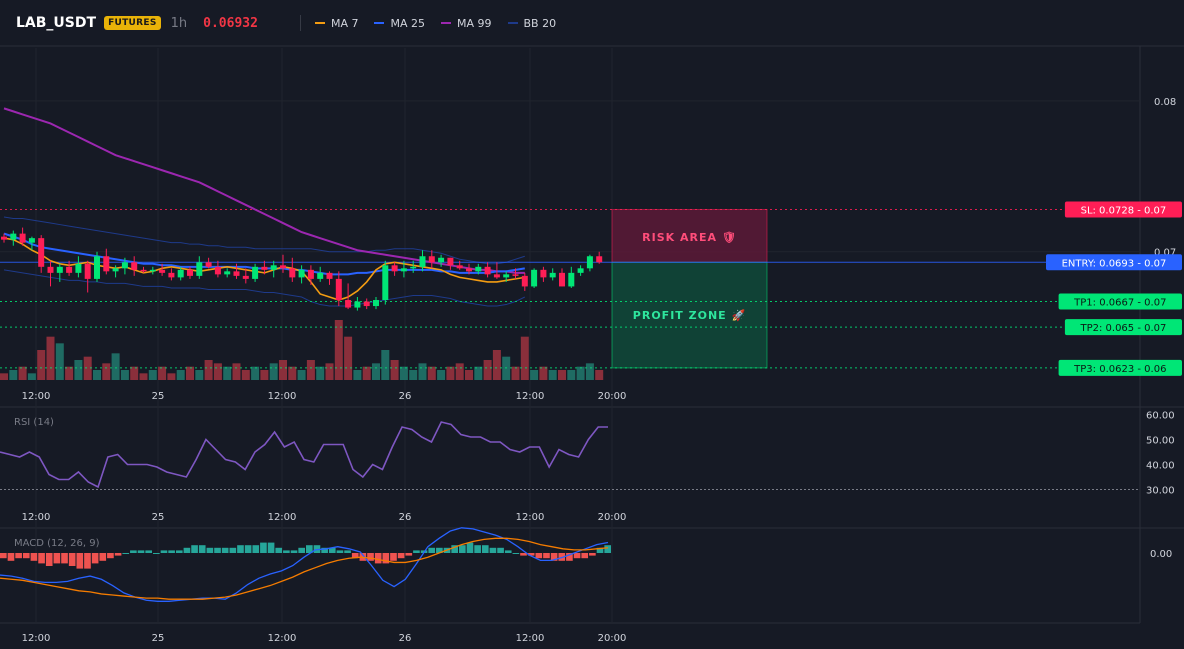 This screenshot has height=649, width=1184. Describe the element at coordinates (1160, 491) in the screenshot. I see `rsi-axis-tick: 30.00` at that location.